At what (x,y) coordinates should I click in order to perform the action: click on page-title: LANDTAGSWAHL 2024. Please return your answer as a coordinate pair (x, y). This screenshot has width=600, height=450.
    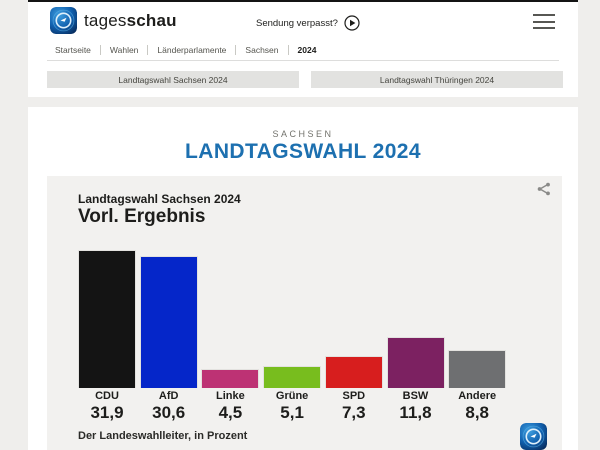
    Looking at the image, I should click on (303, 151).